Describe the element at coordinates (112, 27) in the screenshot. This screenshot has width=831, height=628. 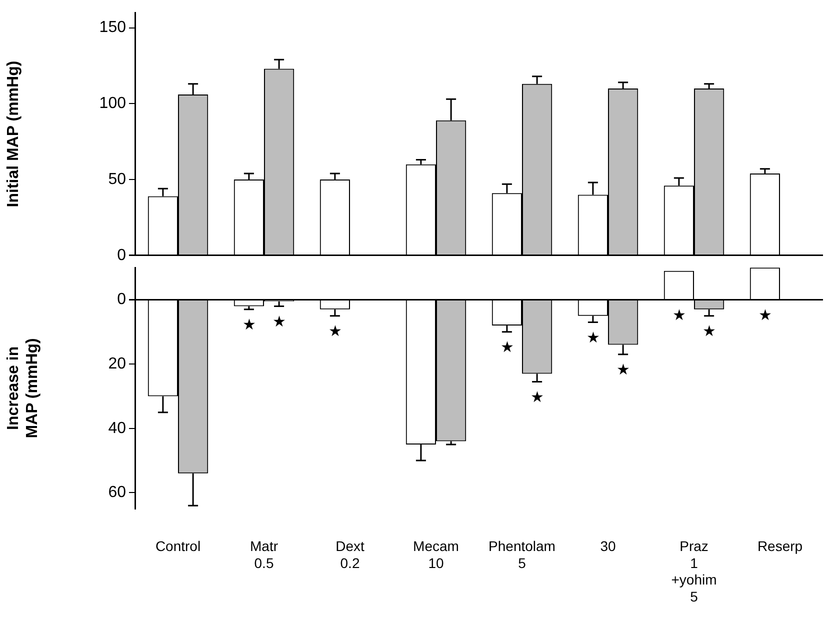
I see `y-tick-label: 150` at that location.